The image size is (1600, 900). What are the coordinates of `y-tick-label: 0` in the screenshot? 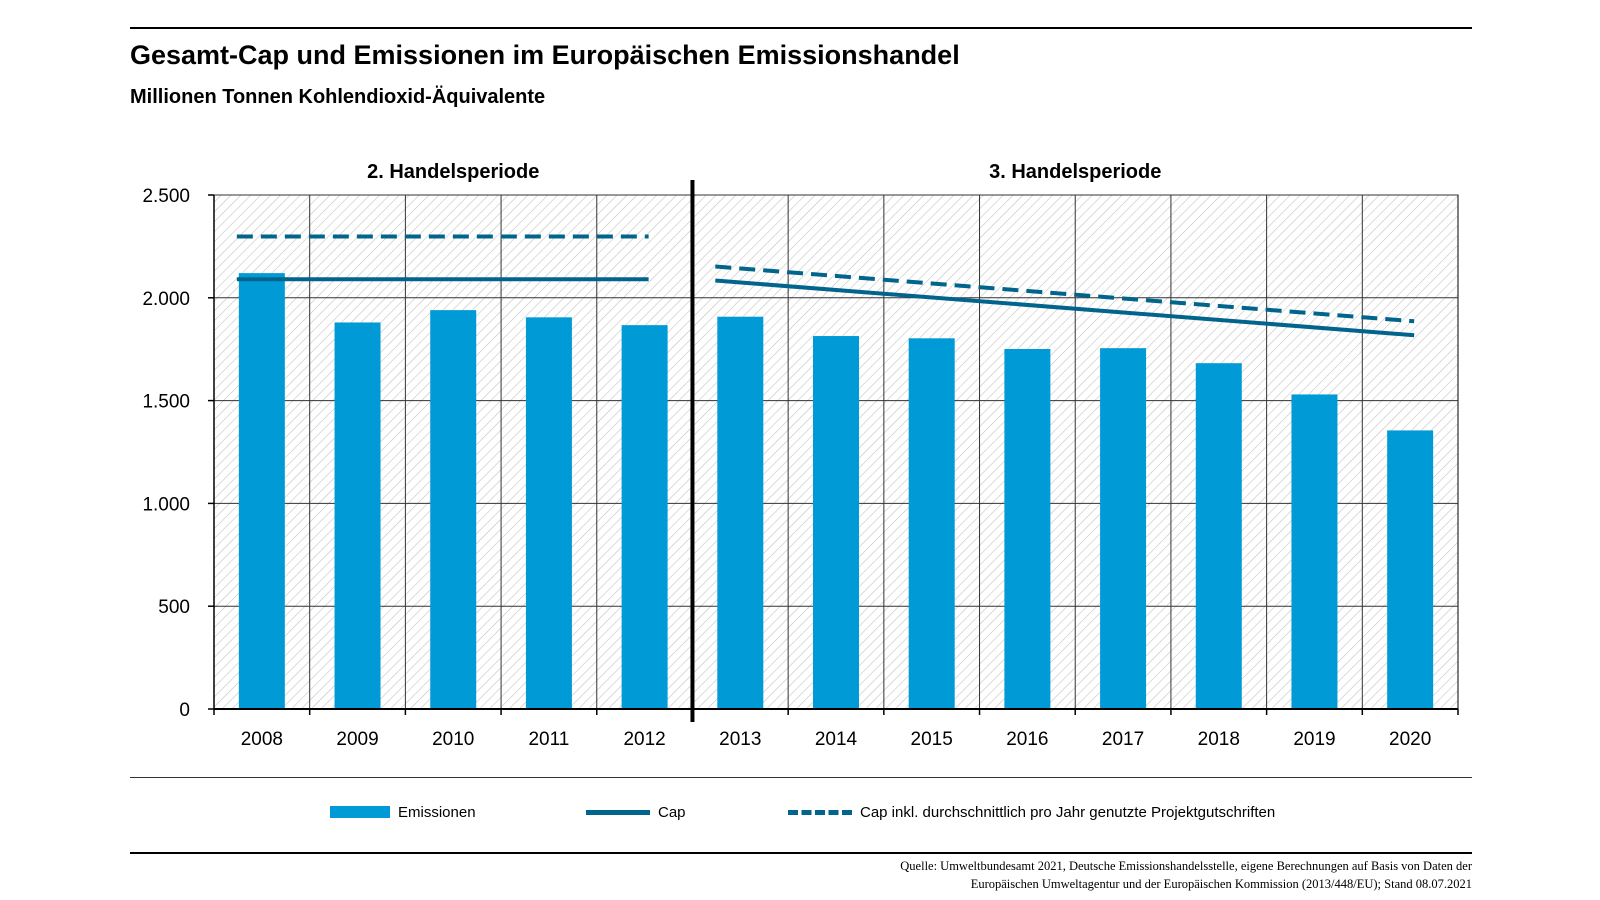 It's located at (184, 710).